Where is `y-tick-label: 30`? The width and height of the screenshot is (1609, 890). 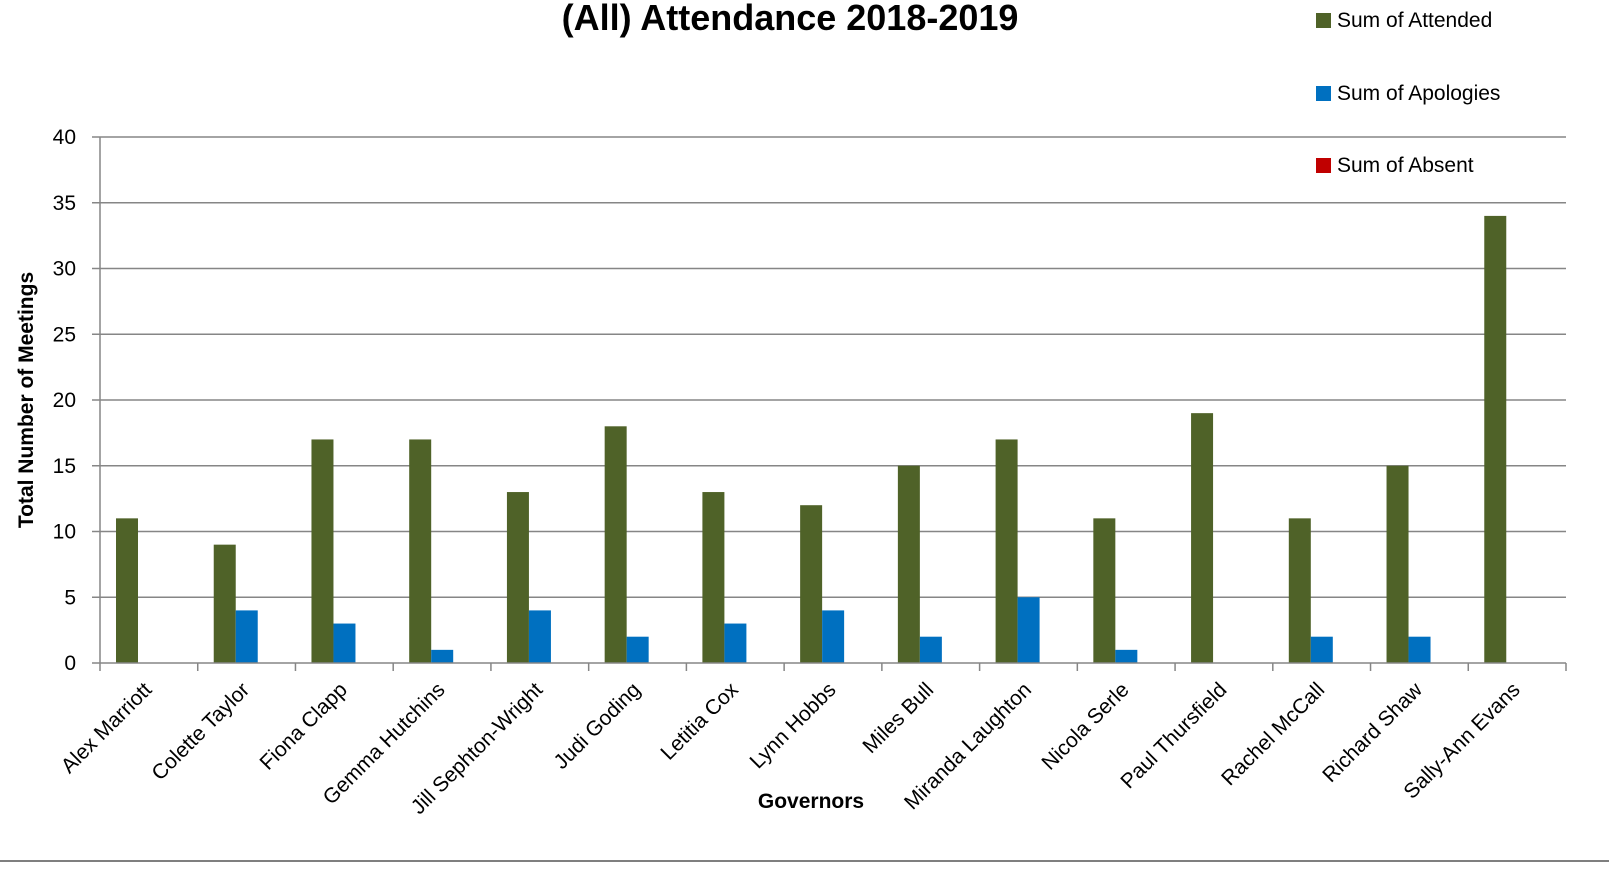
y-tick-label: 30 is located at coordinates (64, 269).